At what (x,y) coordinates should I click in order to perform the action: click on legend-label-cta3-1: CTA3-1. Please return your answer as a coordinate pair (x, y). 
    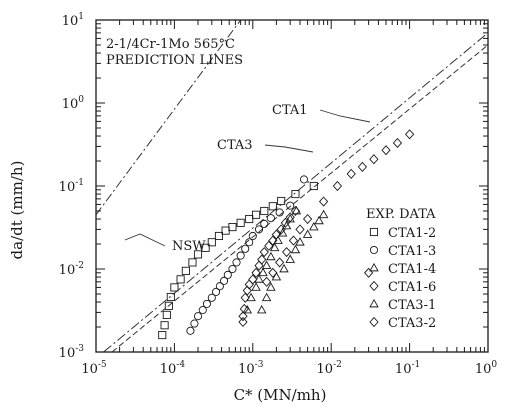
    Looking at the image, I should click on (412, 305).